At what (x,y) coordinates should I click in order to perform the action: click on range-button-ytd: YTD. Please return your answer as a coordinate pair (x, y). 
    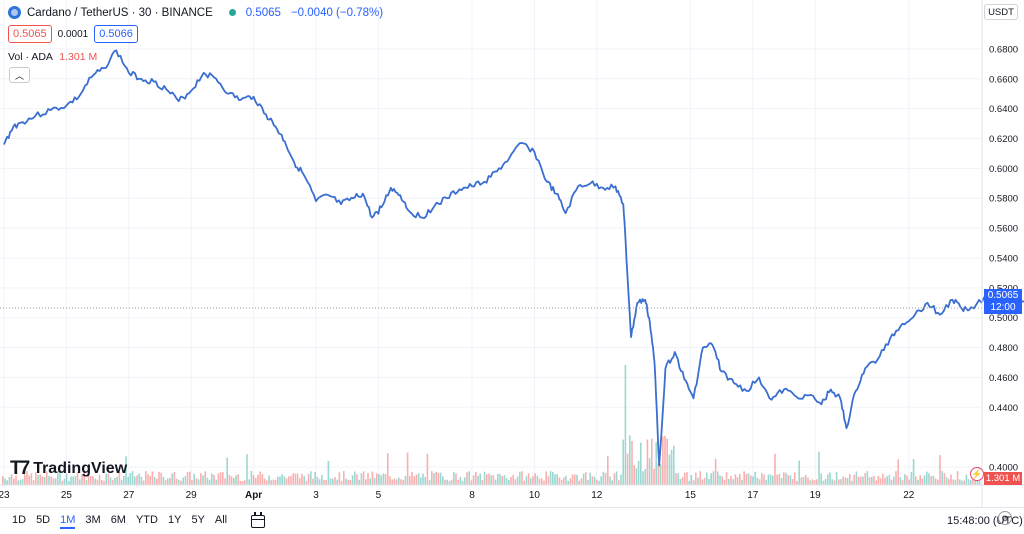
    Looking at the image, I should click on (146, 519).